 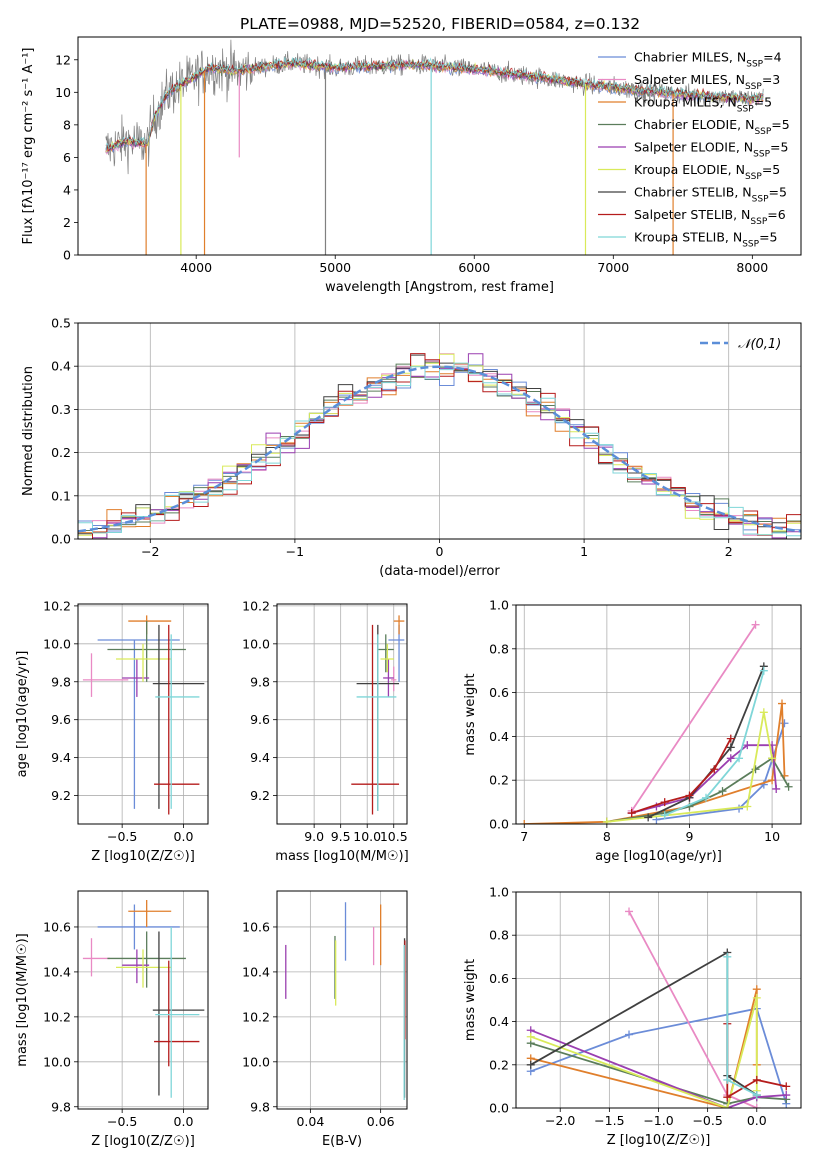 What do you see at coordinates (752, 267) in the screenshot?
I see `x-tick-label: 8000` at bounding box center [752, 267].